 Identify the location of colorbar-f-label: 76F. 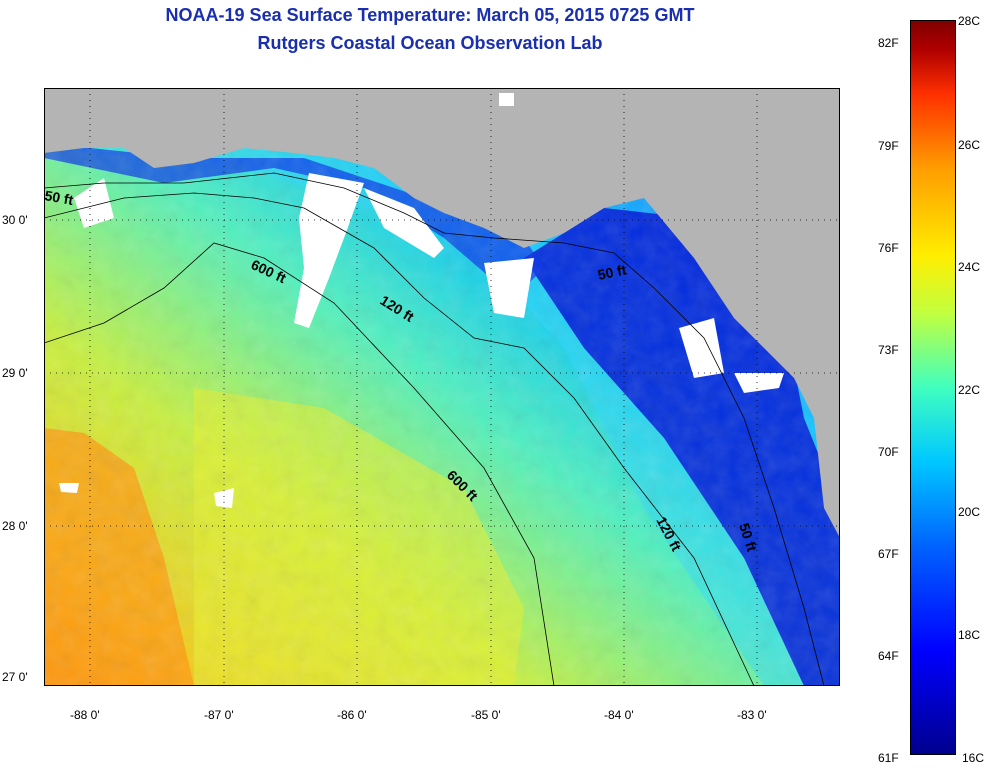
(888, 248).